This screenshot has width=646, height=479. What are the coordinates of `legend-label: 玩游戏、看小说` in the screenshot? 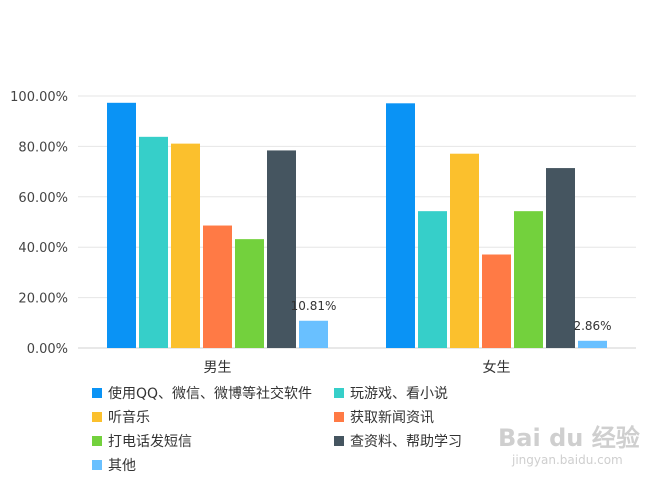 It's located at (399, 394).